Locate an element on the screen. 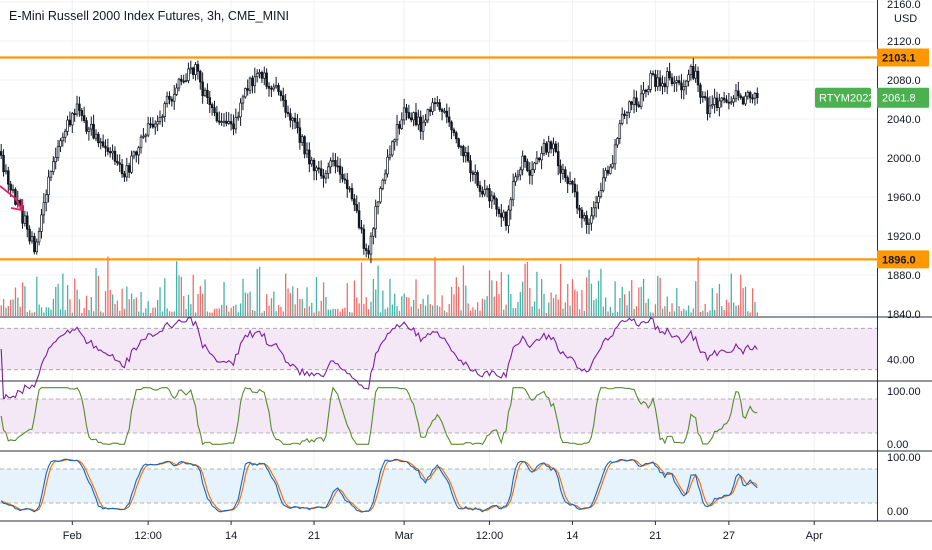 The height and width of the screenshot is (550, 932). symbol-tag is located at coordinates (843, 97).